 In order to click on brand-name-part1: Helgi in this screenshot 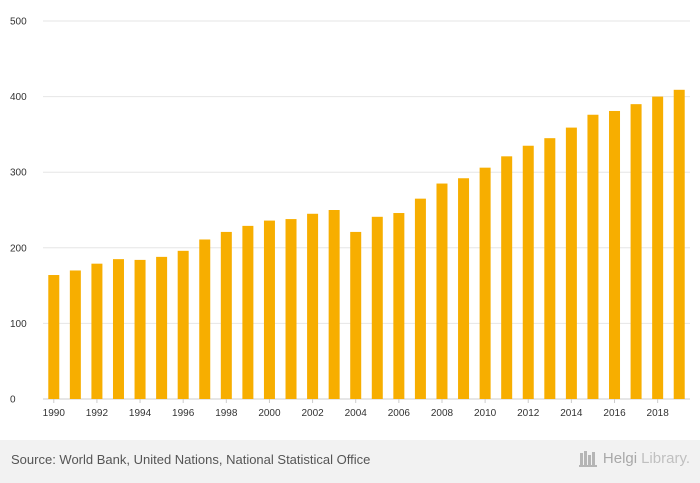, I will do `click(620, 458)`.